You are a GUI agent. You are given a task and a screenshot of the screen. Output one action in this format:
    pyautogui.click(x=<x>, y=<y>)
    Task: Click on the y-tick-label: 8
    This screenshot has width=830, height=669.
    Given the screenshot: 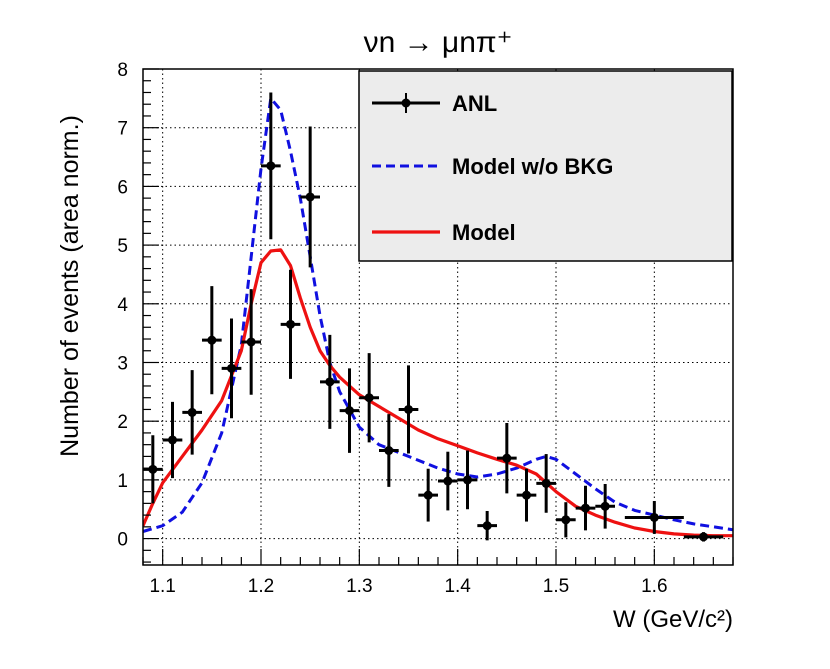 What is the action you would take?
    pyautogui.click(x=122, y=70)
    